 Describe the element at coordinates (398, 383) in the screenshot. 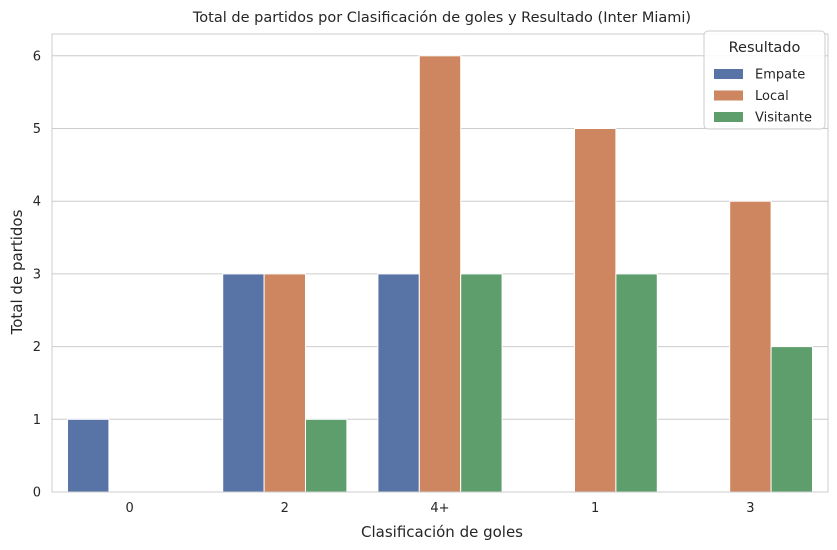

I see `bar-empate-4plus` at that location.